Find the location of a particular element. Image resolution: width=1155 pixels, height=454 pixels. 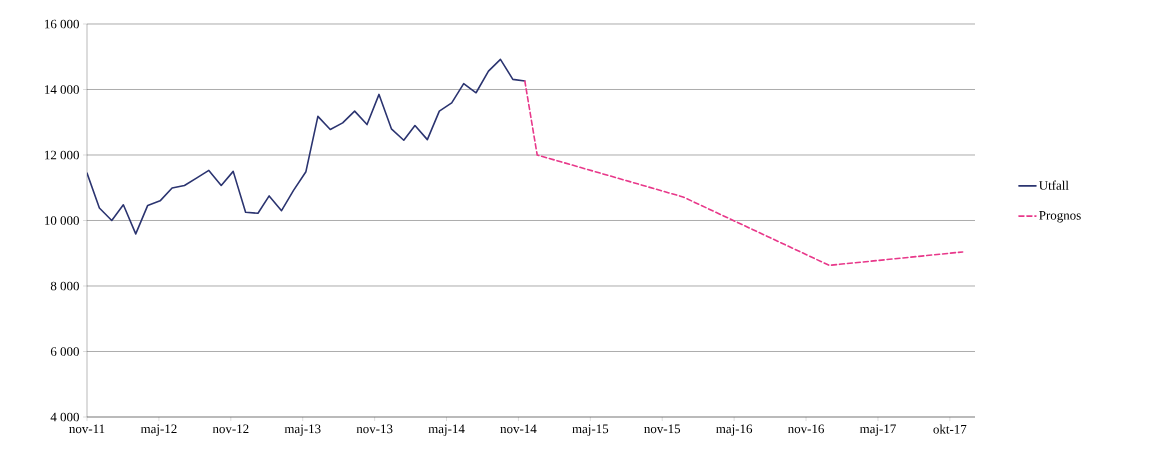

y-tick-label: 8 000 is located at coordinates (64, 286).